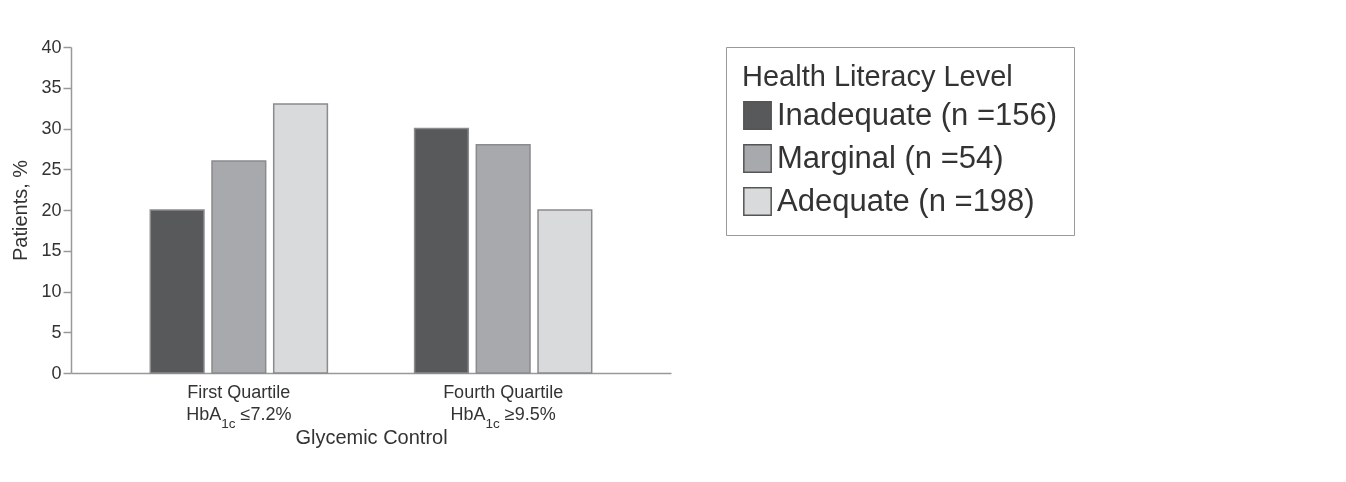 This screenshot has width=1346, height=482. Describe the element at coordinates (56, 372) in the screenshot. I see `y-tick-label: 0` at that location.